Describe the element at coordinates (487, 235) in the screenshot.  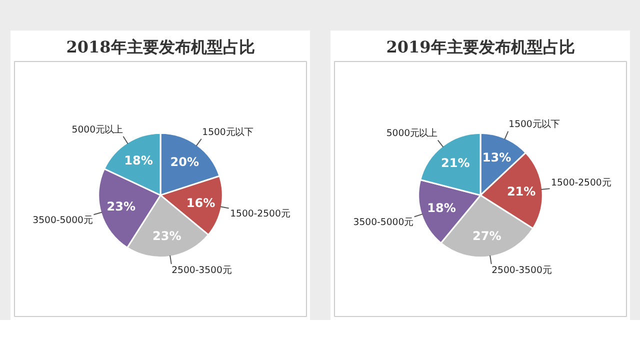
I see `data-label: 27%` at that location.